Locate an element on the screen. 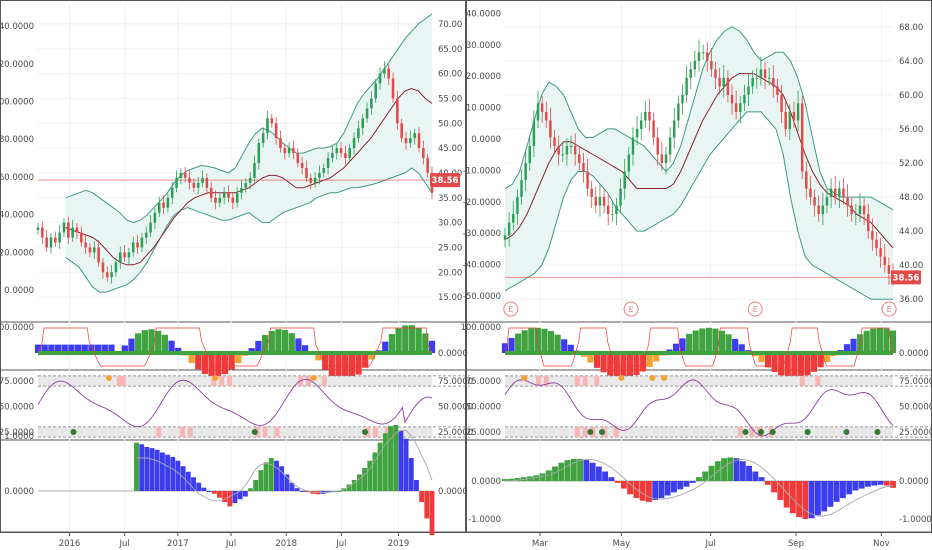 This screenshot has width=932, height=550. x-tick-label: Jul is located at coordinates (124, 544).